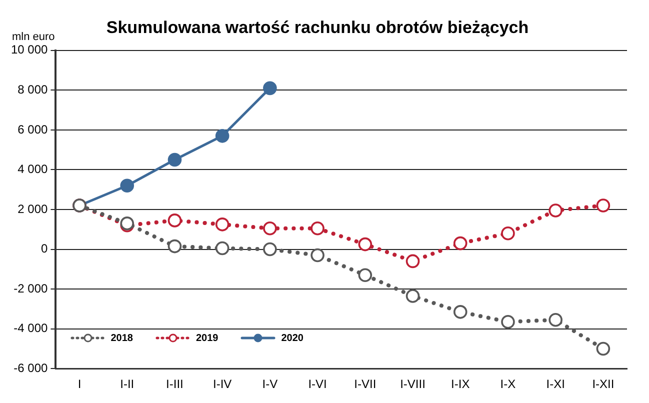 The width and height of the screenshot is (649, 403). I want to click on x-tick-label: I-XI, so click(555, 384).